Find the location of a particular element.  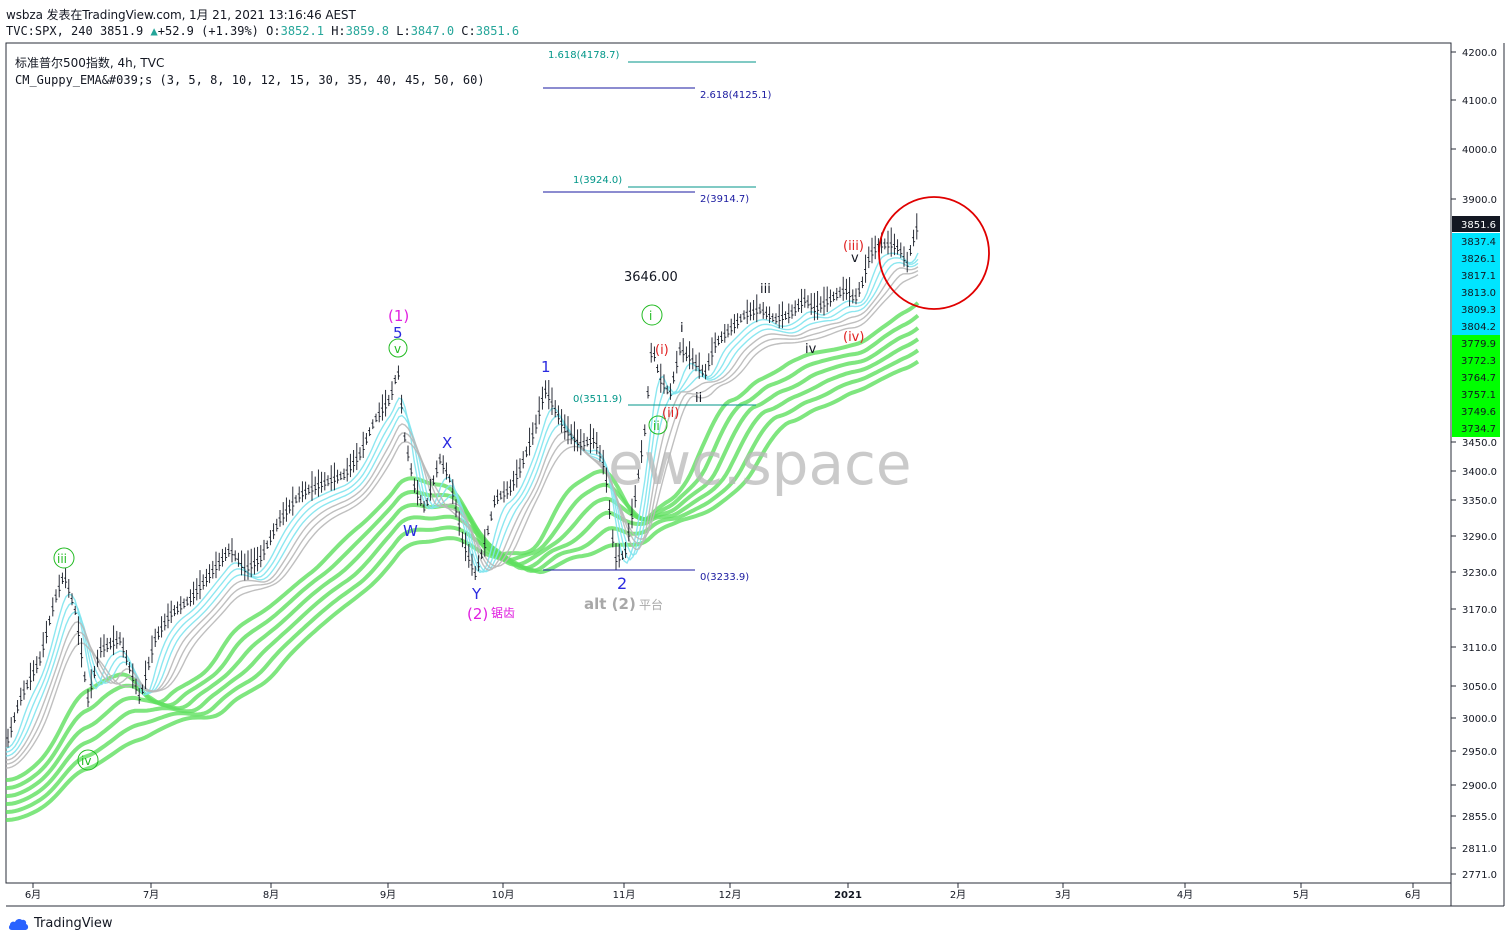

ema-long-tag-text: 3779.9 is located at coordinates (1478, 344).